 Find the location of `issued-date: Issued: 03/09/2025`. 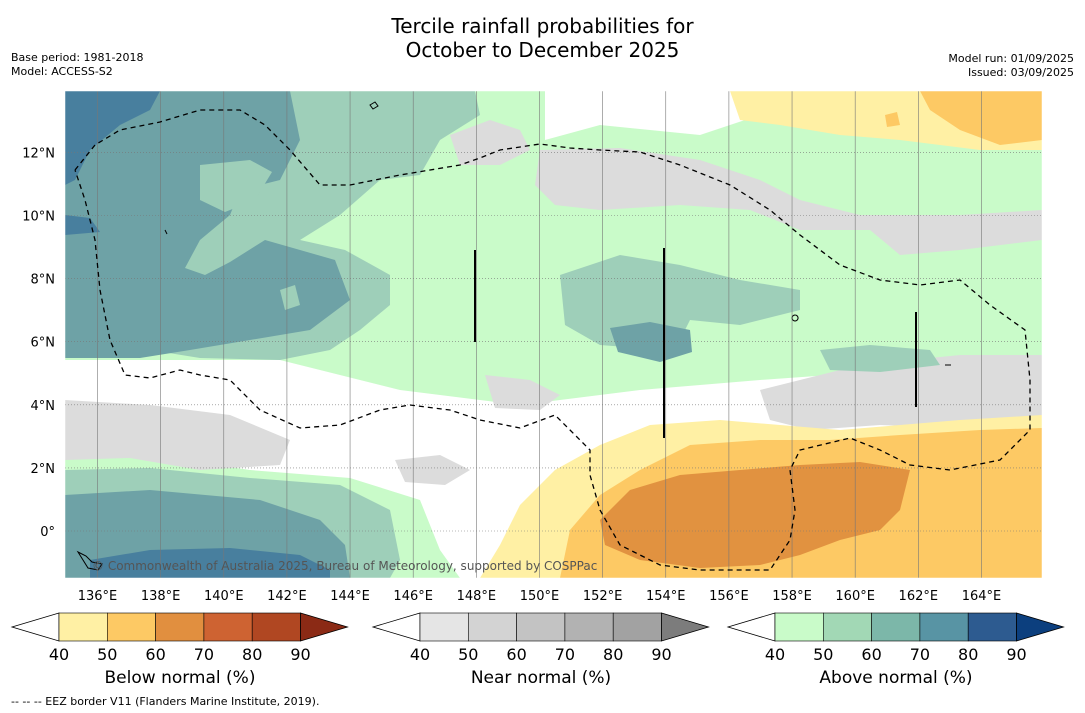

issued-date: Issued: 03/09/2025 is located at coordinates (1020, 72).